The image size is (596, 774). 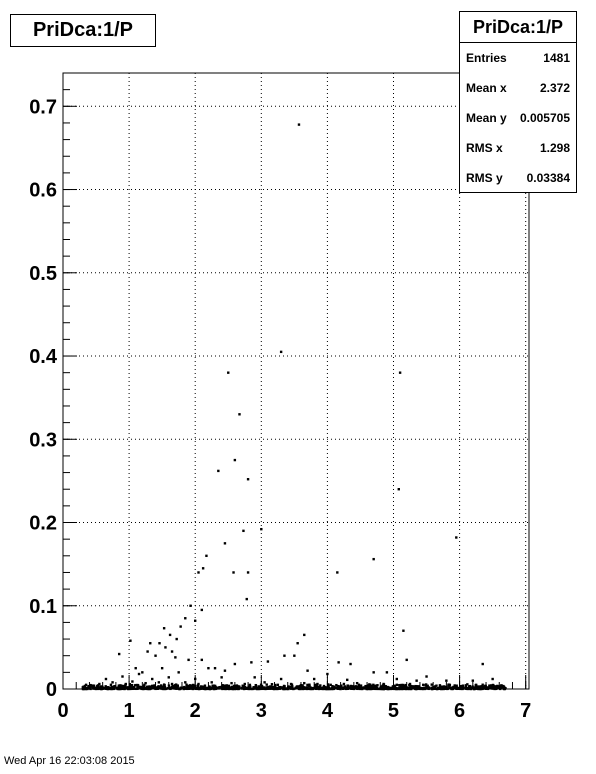 What do you see at coordinates (129, 711) in the screenshot?
I see `x-tick-label: 1` at bounding box center [129, 711].